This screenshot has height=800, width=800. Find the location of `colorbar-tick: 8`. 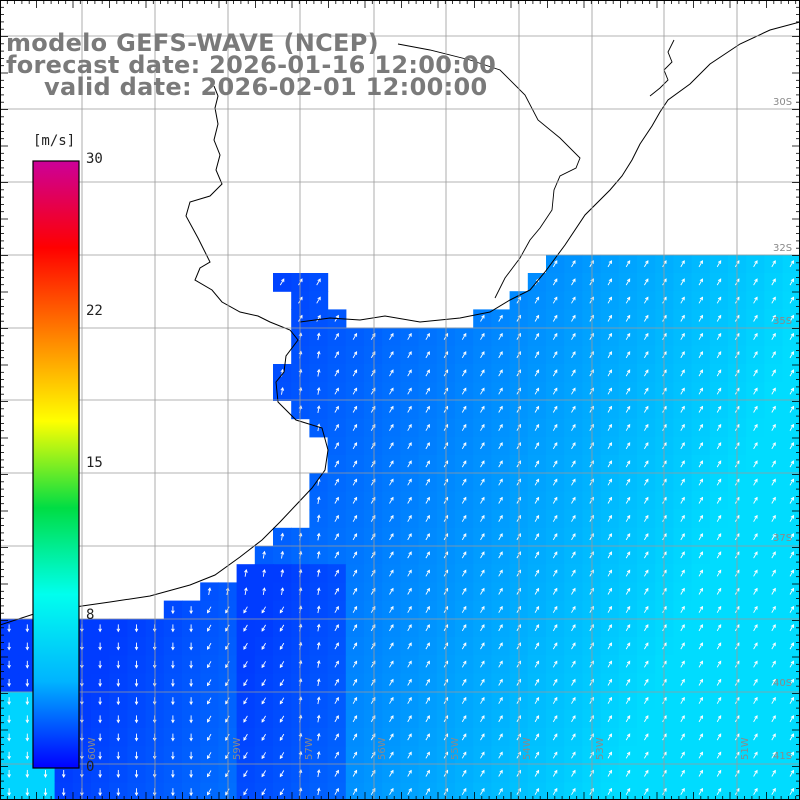

colorbar-tick: 8 is located at coordinates (90, 615).